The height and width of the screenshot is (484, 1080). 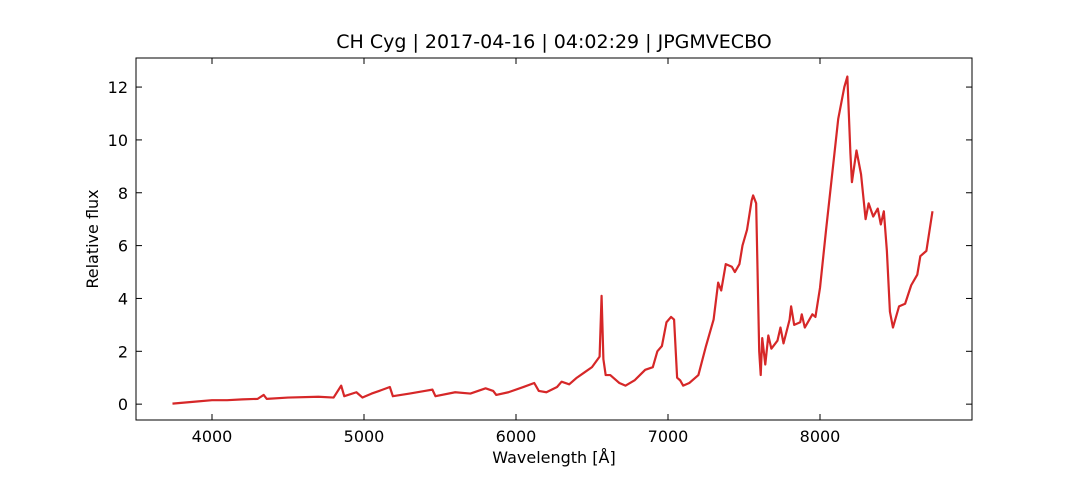 I want to click on y-tick-label: 10, so click(x=118, y=140).